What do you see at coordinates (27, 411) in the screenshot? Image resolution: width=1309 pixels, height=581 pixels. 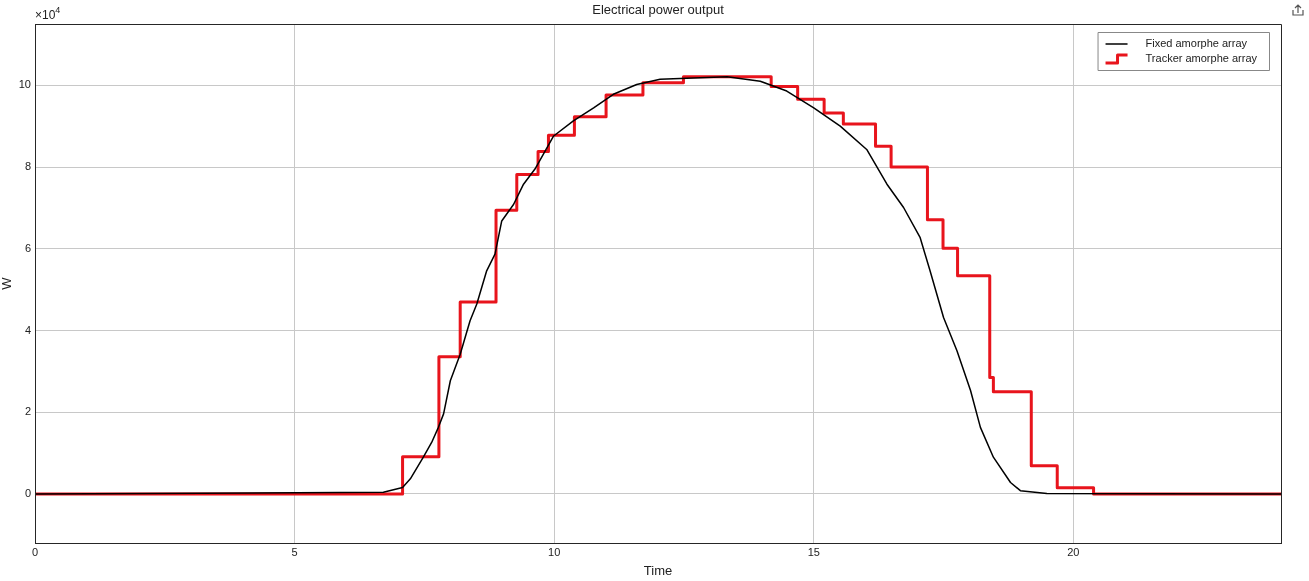 I see `y-tick-label: 2` at bounding box center [27, 411].